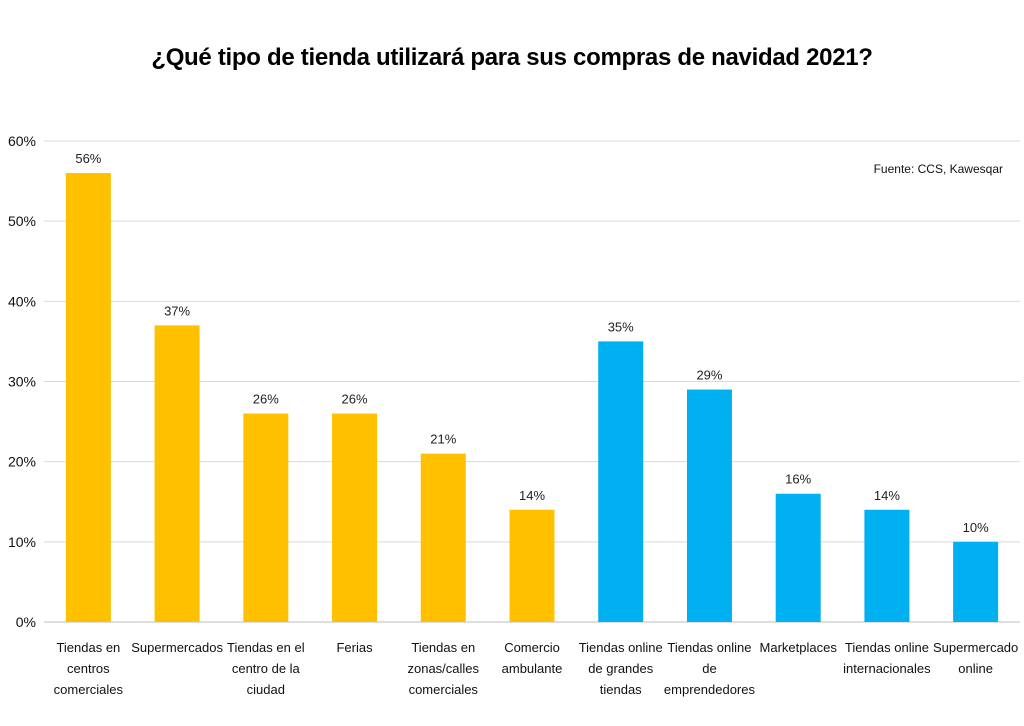 The image size is (1024, 726). I want to click on category-label: Tiendas online internacionales, so click(887, 658).